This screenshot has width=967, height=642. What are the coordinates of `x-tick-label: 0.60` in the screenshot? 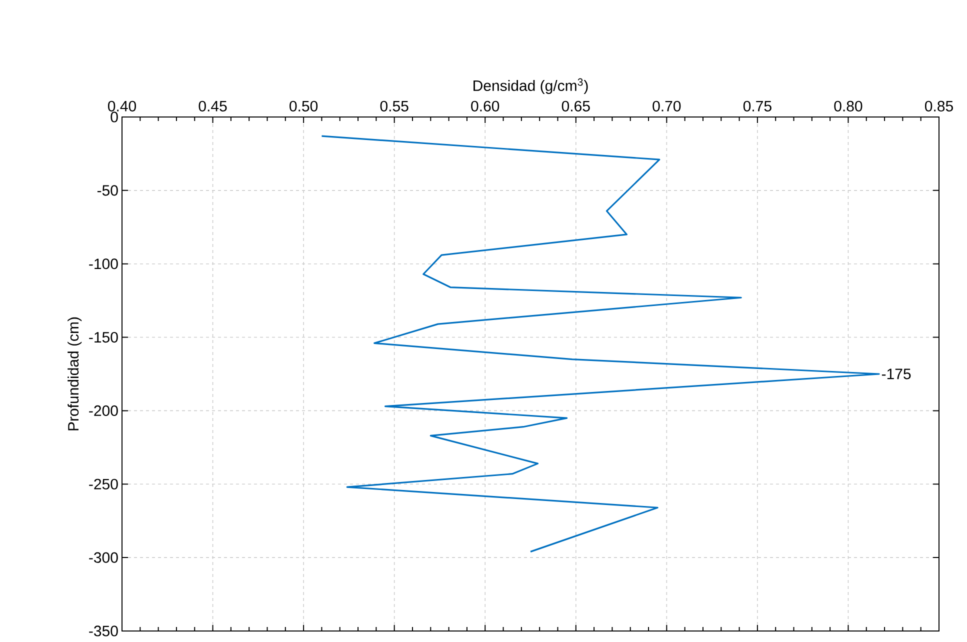 It's located at (485, 106).